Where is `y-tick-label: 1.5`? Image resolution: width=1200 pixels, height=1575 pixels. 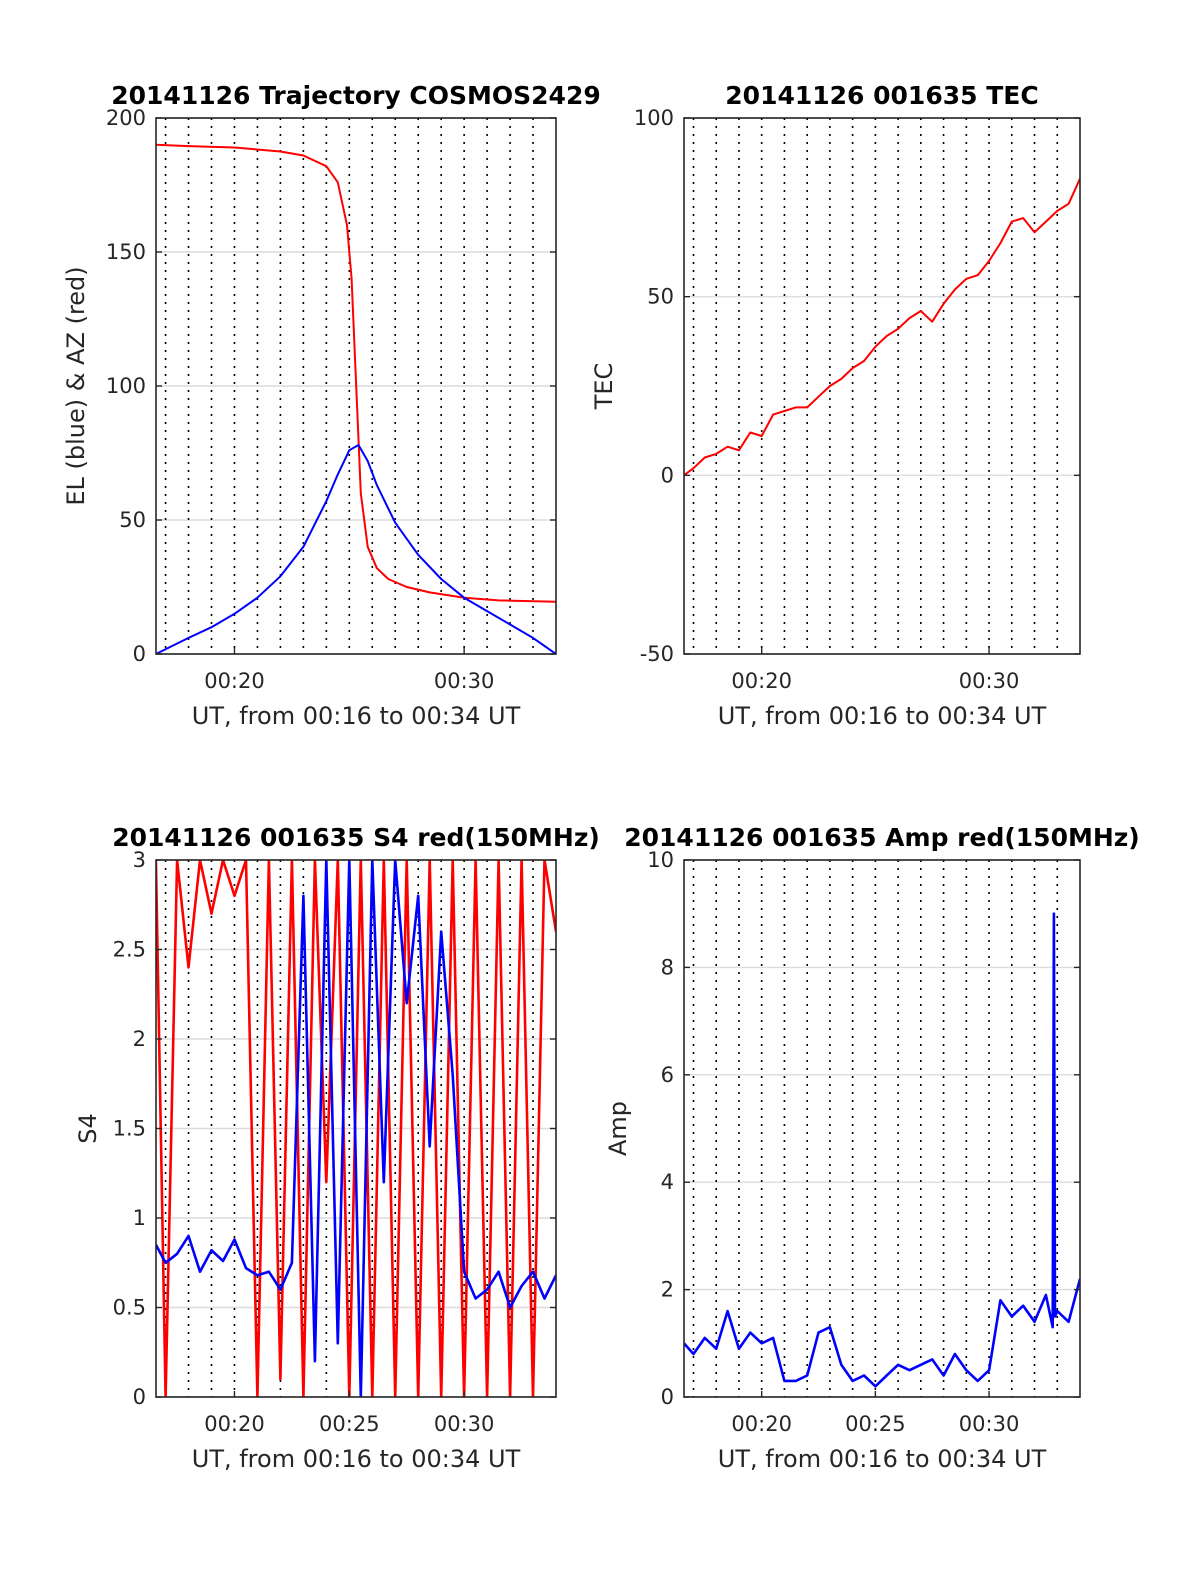
y-tick-label: 1.5 is located at coordinates (129, 1129).